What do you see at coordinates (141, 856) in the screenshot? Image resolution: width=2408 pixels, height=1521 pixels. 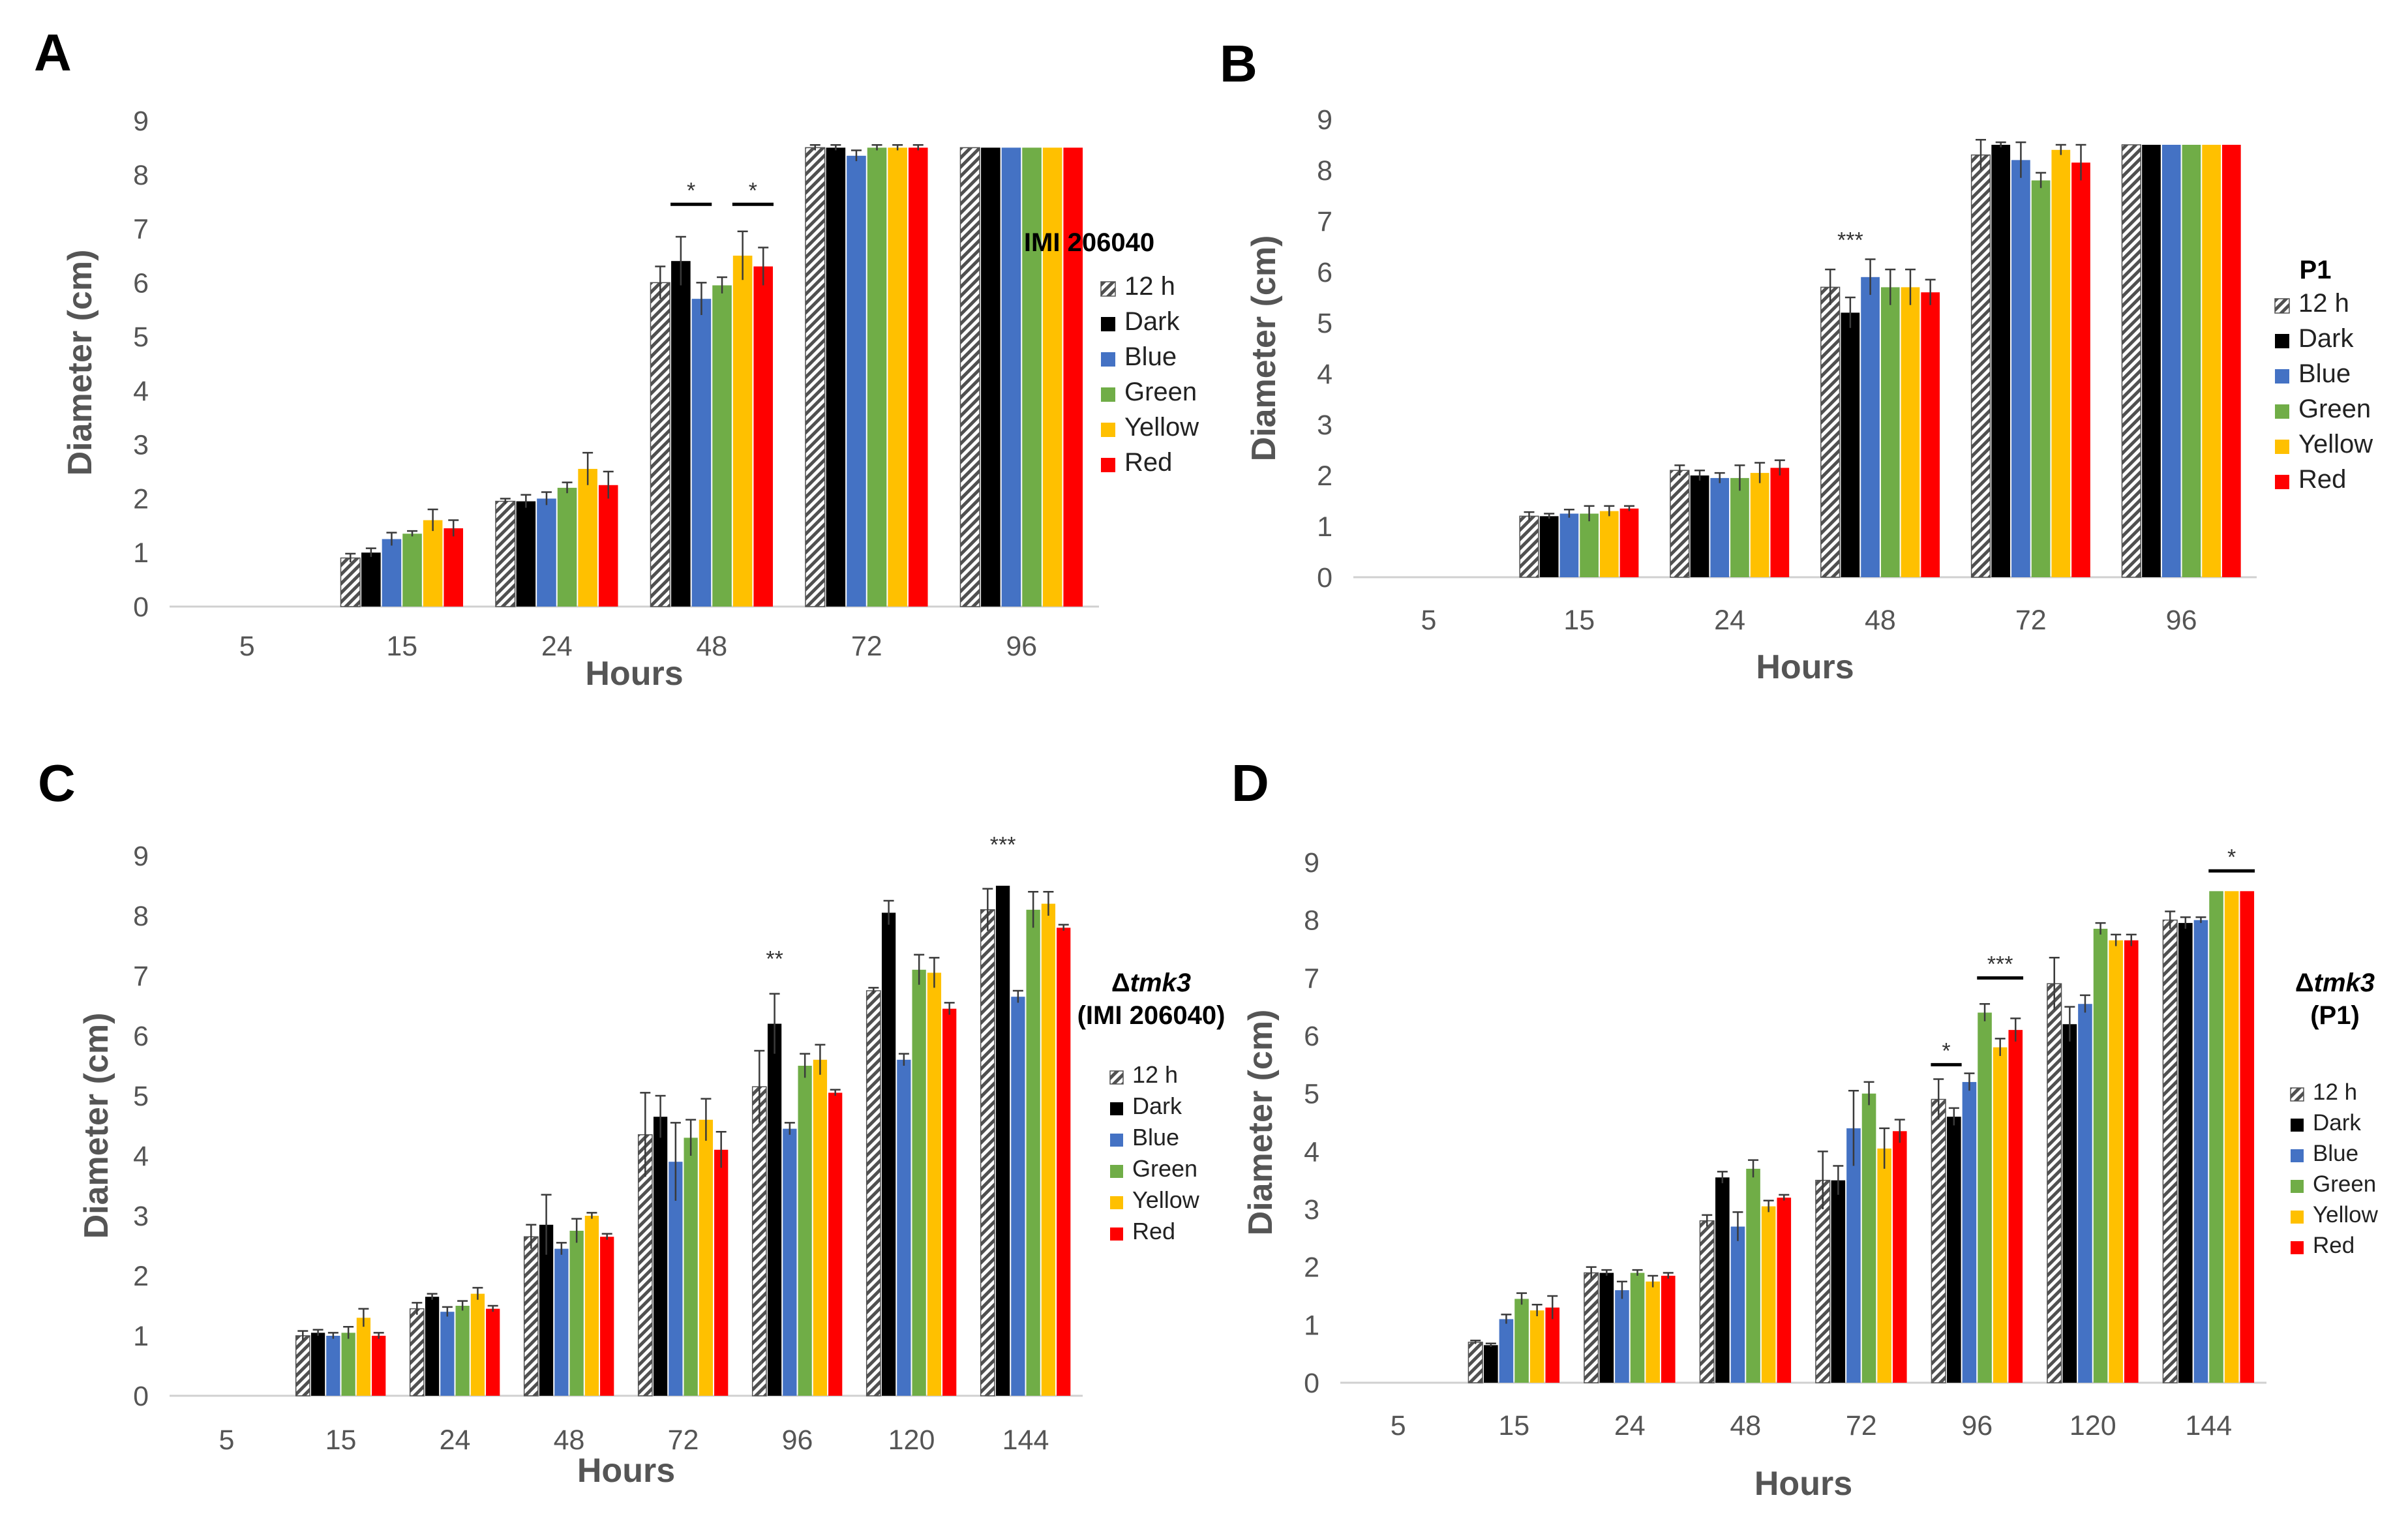 I see `panel-c-y-tick-label: 9` at bounding box center [141, 856].